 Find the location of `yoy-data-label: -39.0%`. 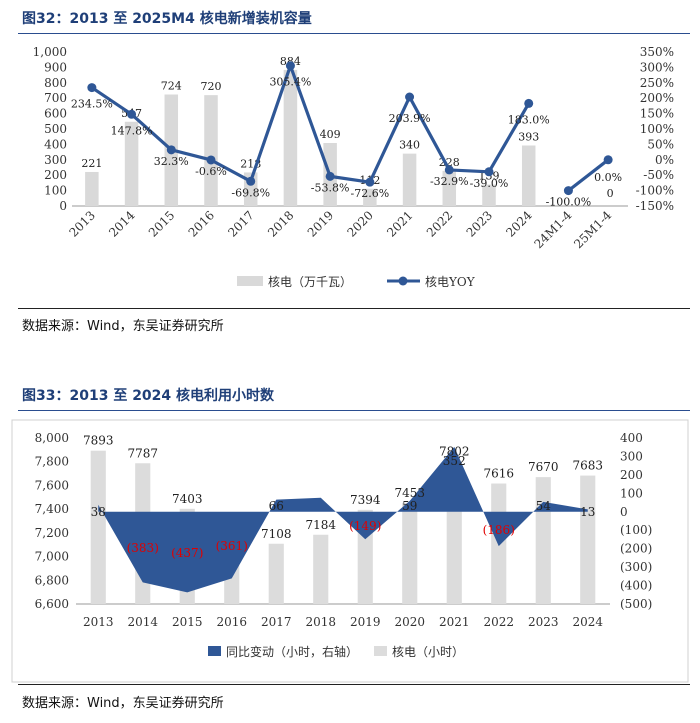

yoy-data-label: -39.0% is located at coordinates (489, 183).